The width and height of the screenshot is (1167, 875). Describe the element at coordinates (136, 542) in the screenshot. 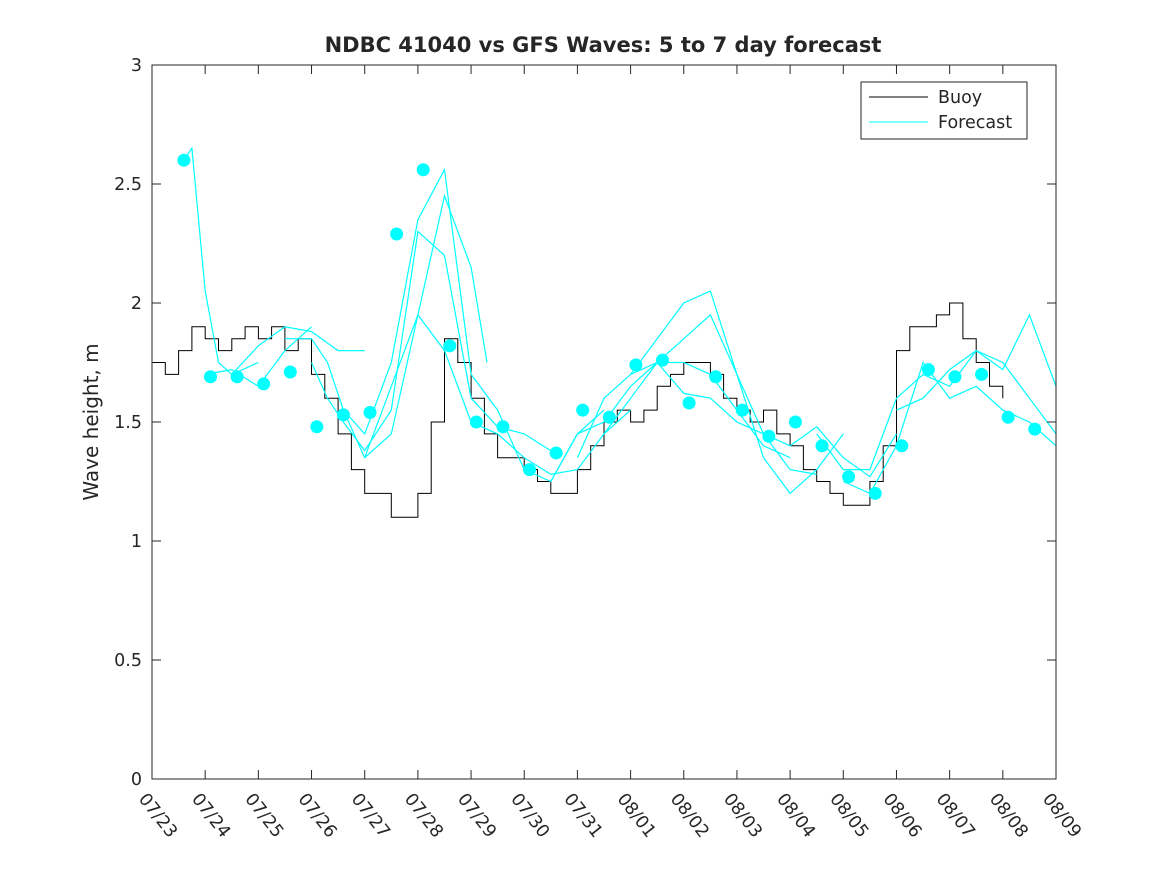

I see `y-tick-label: 1` at that location.